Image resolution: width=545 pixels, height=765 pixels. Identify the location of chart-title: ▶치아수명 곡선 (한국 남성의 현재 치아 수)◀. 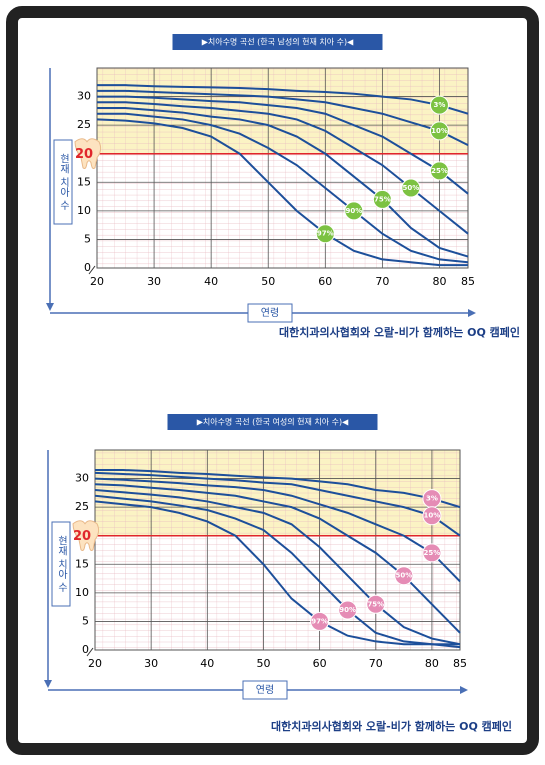
(278, 42).